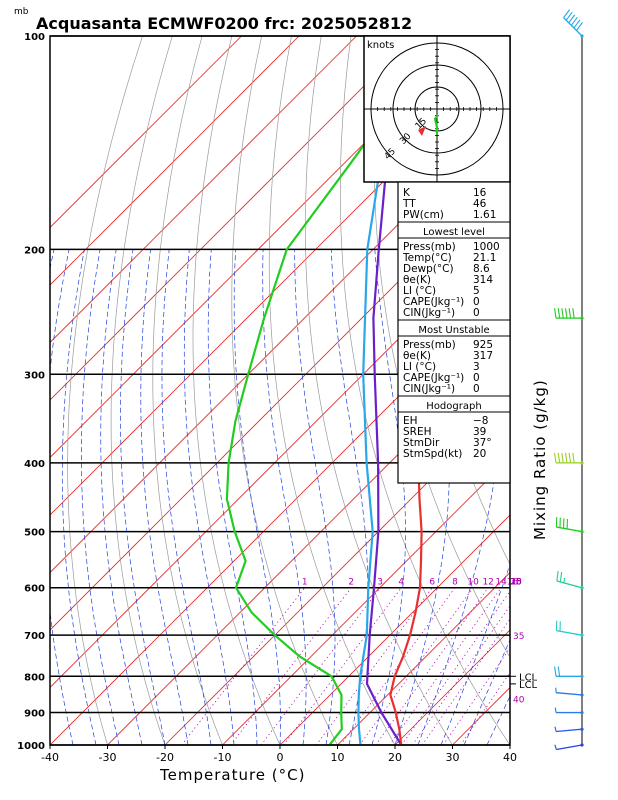  What do you see at coordinates (429, 389) in the screenshot?
I see `index-label: CIN(Jkg⁻¹)` at bounding box center [429, 389].